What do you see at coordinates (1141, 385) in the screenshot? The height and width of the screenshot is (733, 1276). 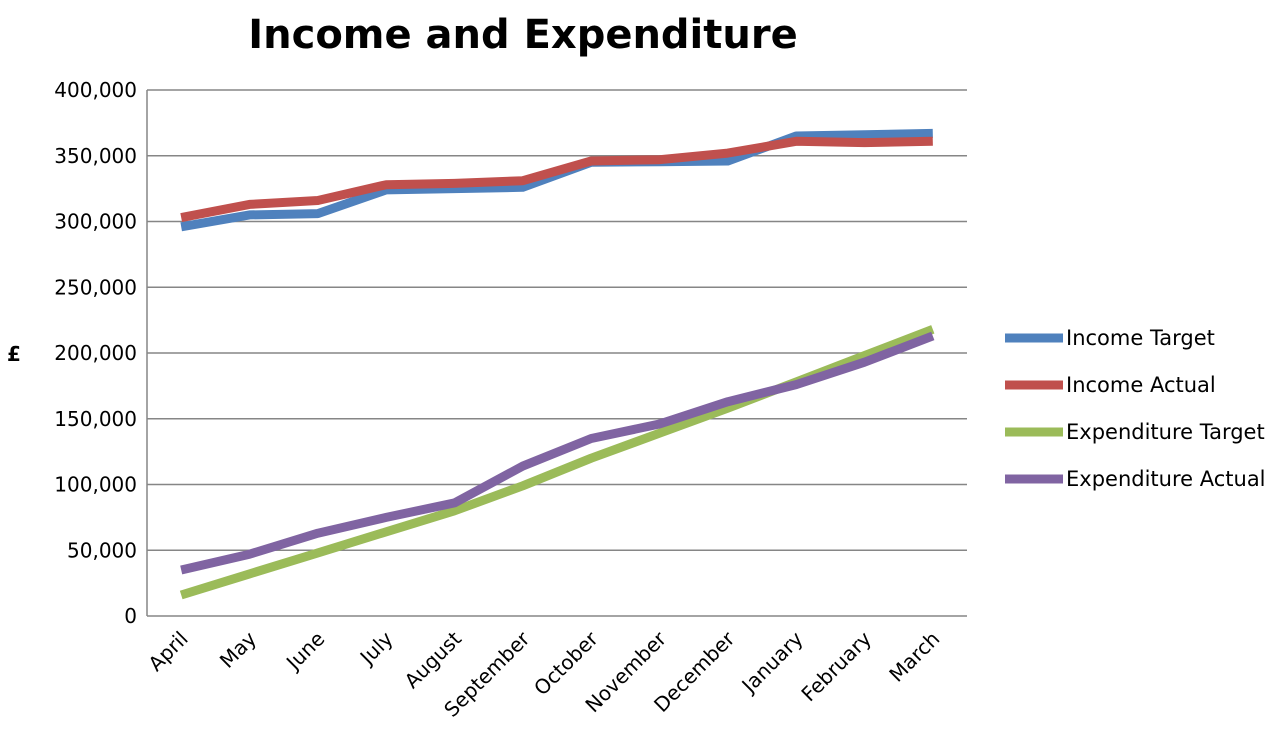 I see `legend-label: Income Actual` at bounding box center [1141, 385].